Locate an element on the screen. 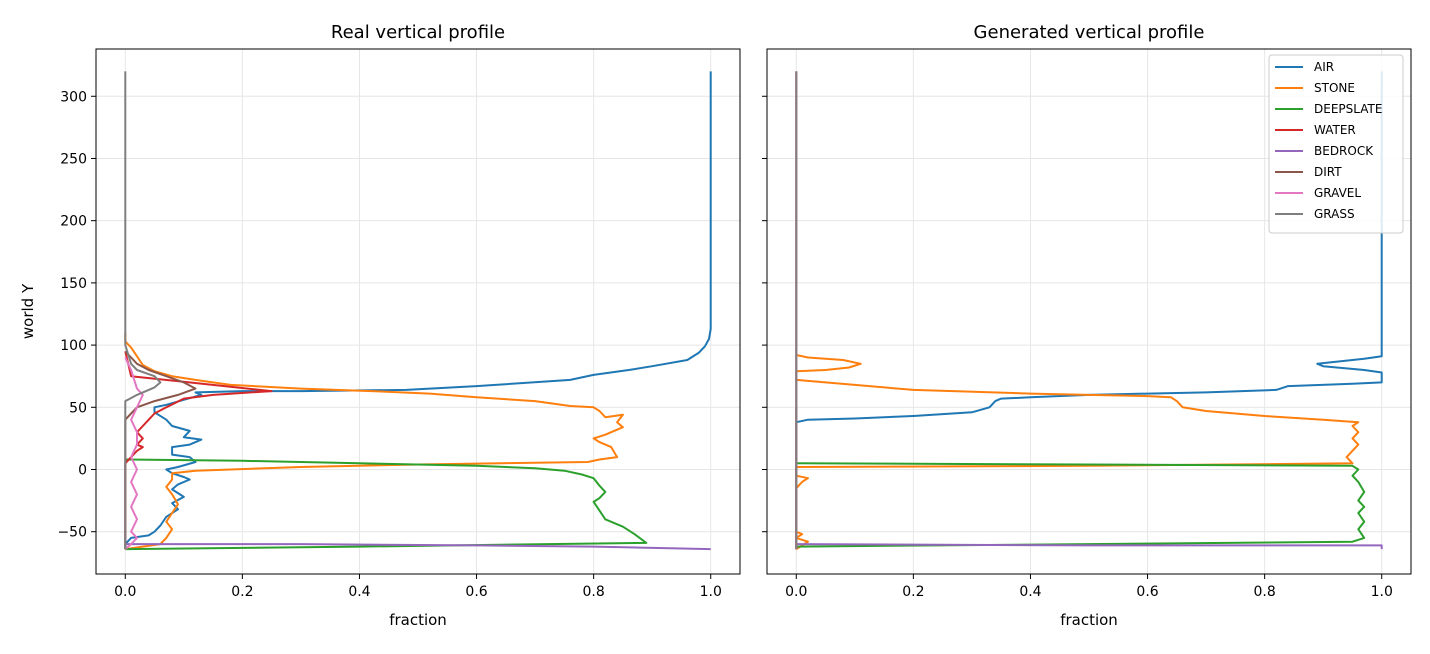 Image resolution: width=1430 pixels, height=654 pixels. legend-label-bedrock: BEDROCK is located at coordinates (1344, 151).